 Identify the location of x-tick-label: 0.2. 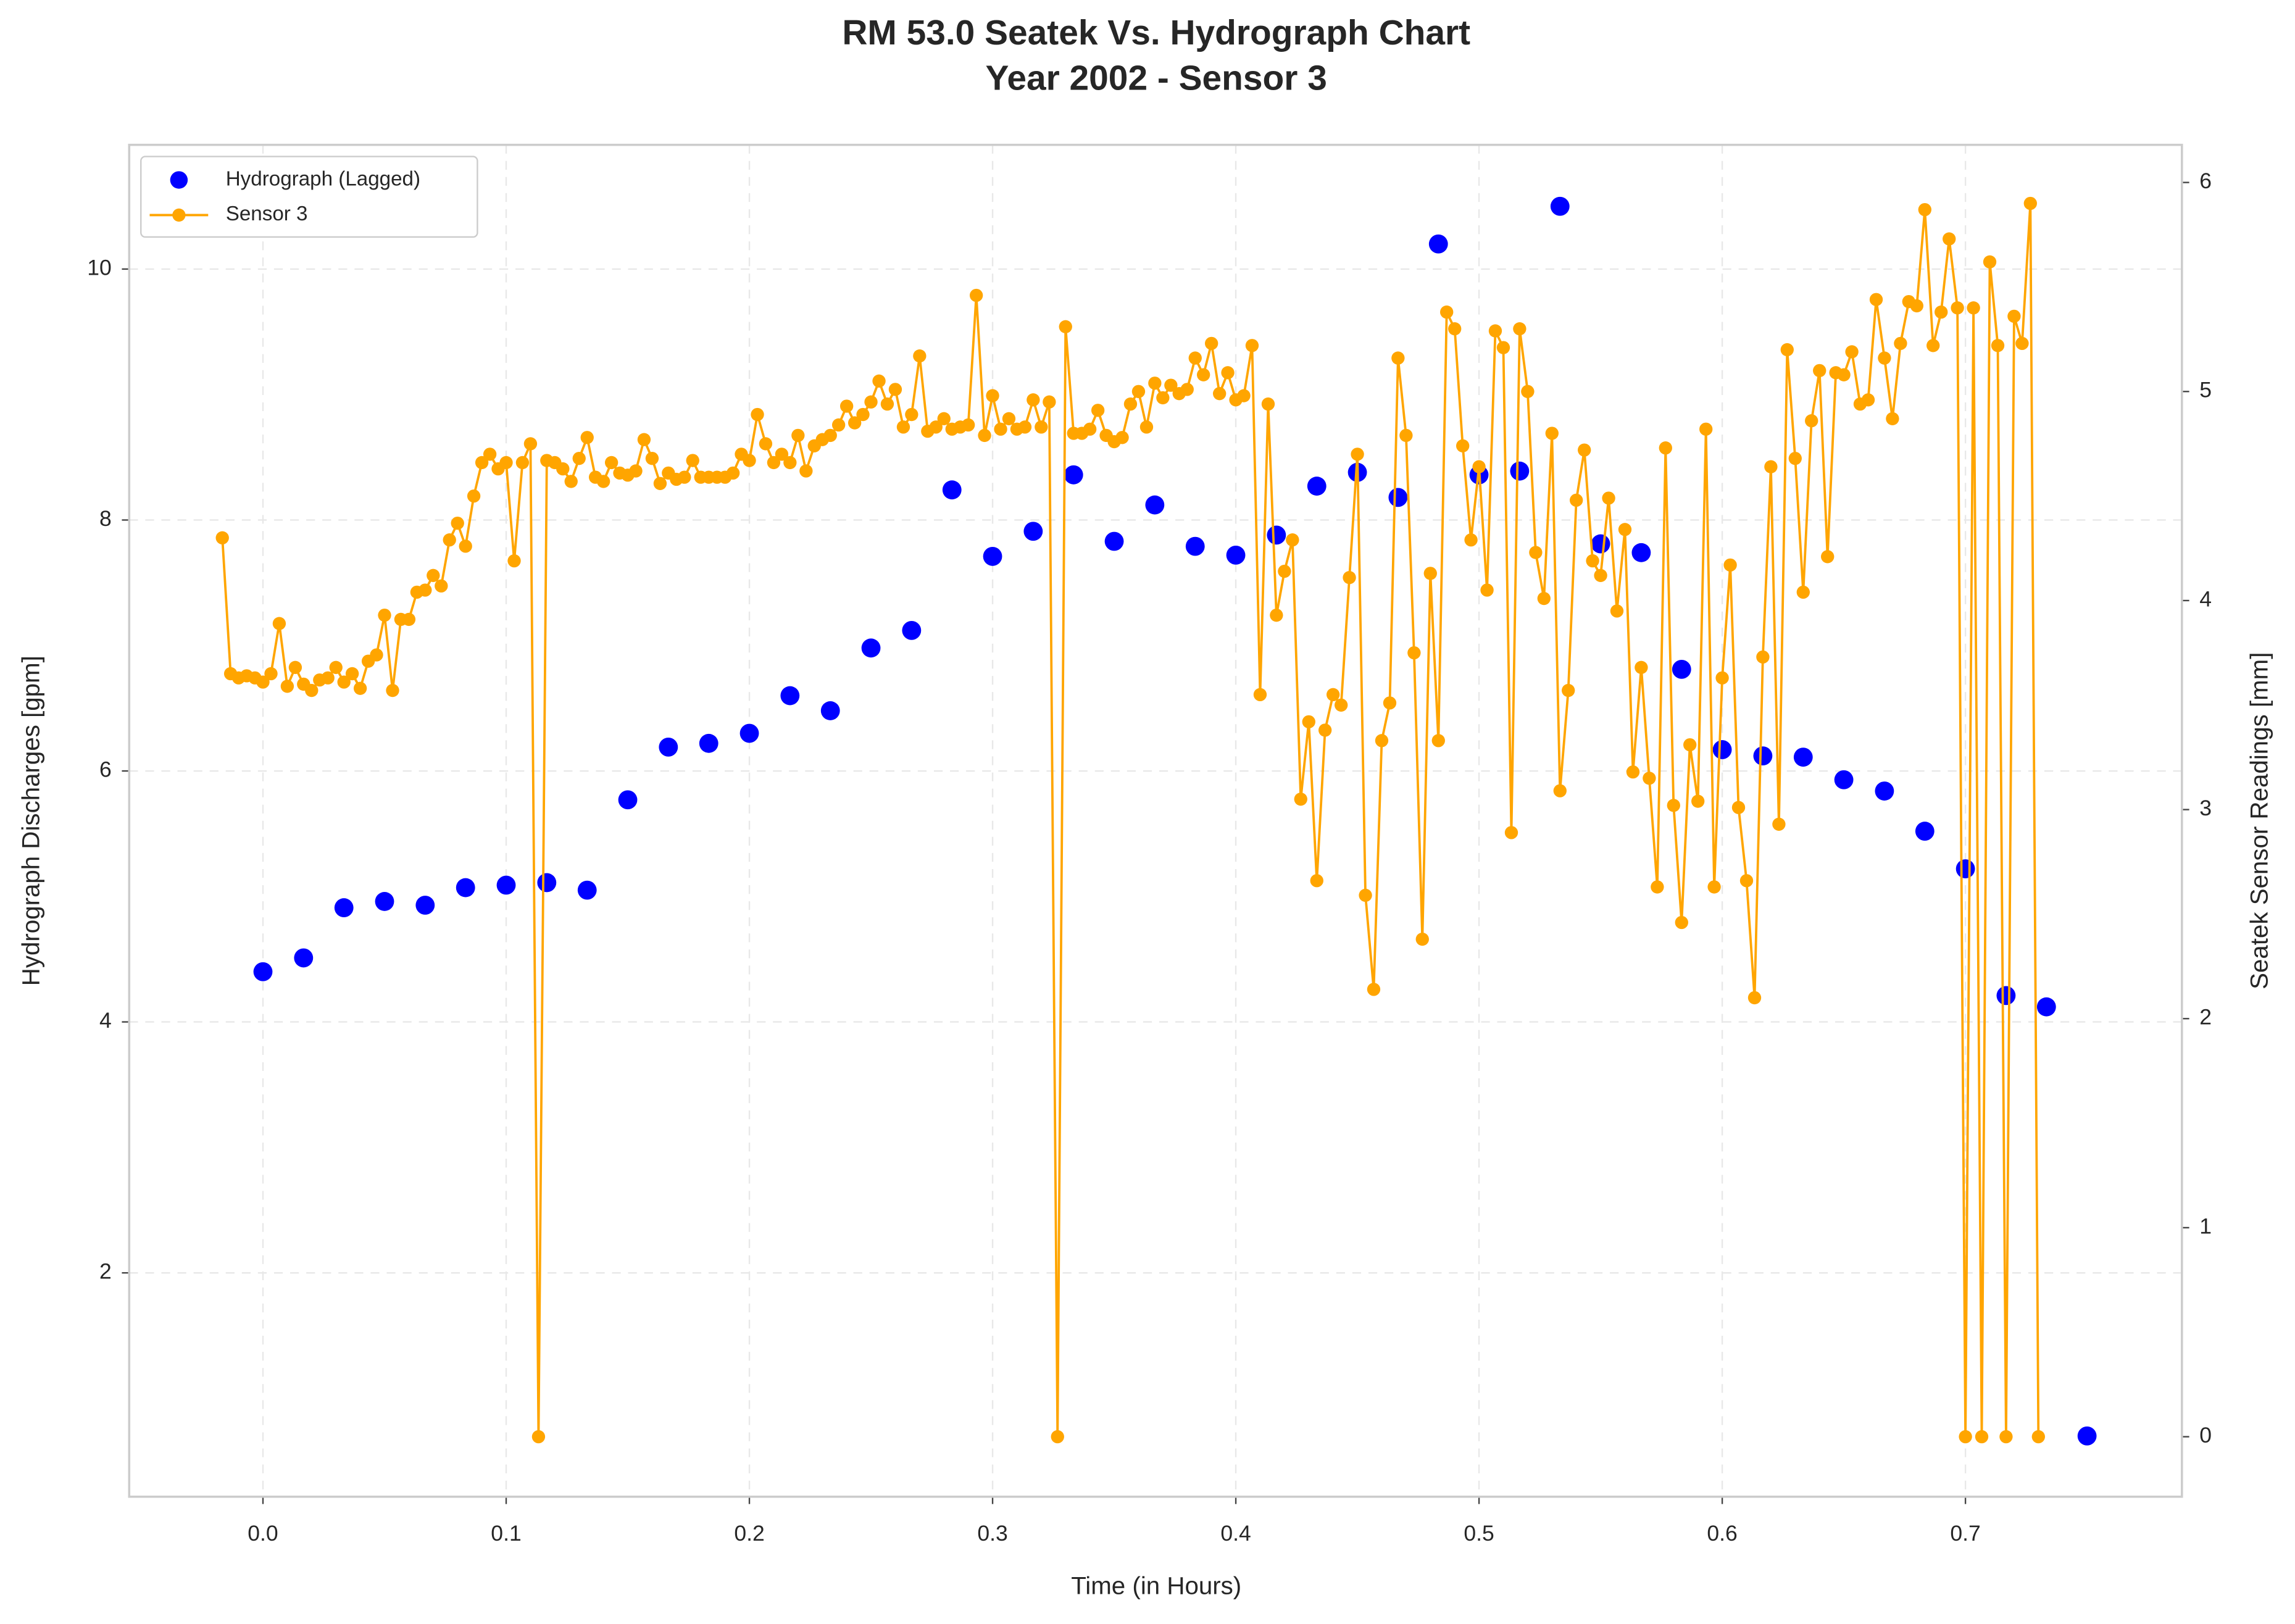
(749, 1533).